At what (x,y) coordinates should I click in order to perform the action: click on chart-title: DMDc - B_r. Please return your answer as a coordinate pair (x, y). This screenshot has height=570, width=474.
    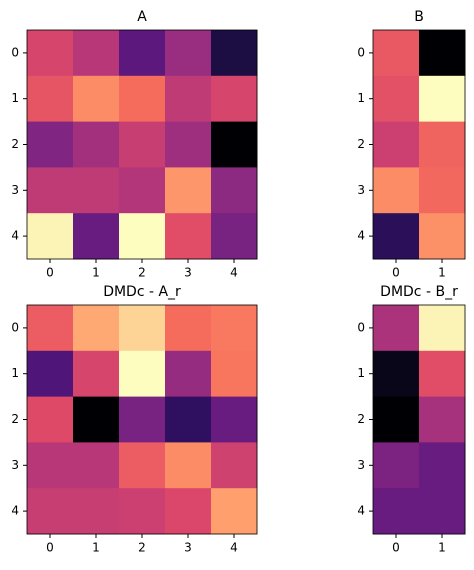
    Looking at the image, I should click on (419, 292).